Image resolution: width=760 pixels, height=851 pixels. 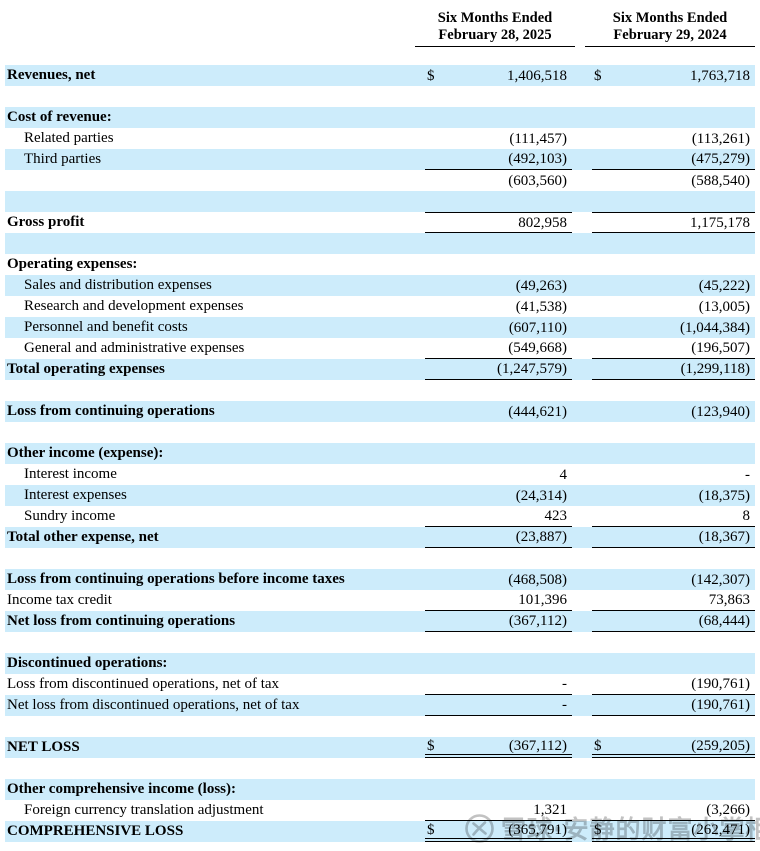 I want to click on col1-value: (468,508), so click(x=537, y=579).